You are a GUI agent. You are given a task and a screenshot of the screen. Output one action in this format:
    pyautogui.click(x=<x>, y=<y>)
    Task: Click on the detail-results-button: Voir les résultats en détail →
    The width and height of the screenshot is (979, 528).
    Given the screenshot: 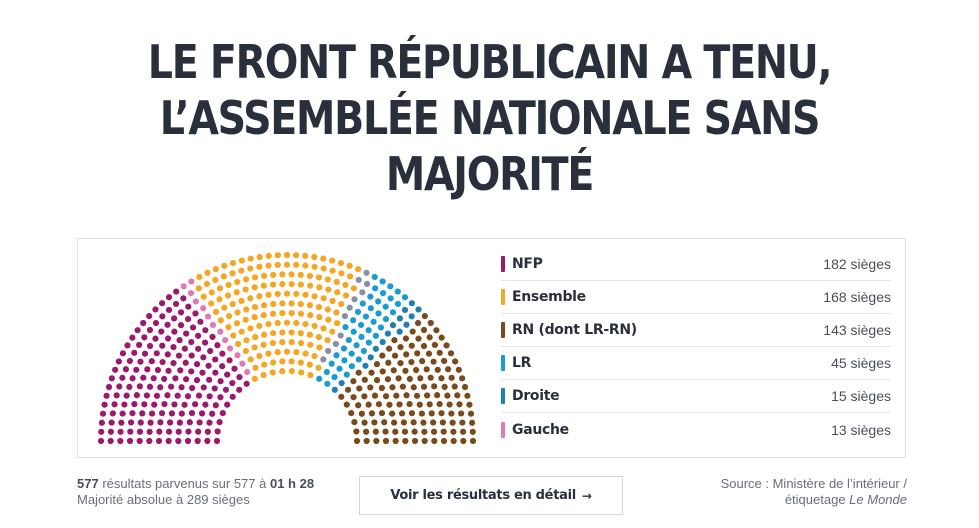 What is the action you would take?
    pyautogui.click(x=491, y=495)
    